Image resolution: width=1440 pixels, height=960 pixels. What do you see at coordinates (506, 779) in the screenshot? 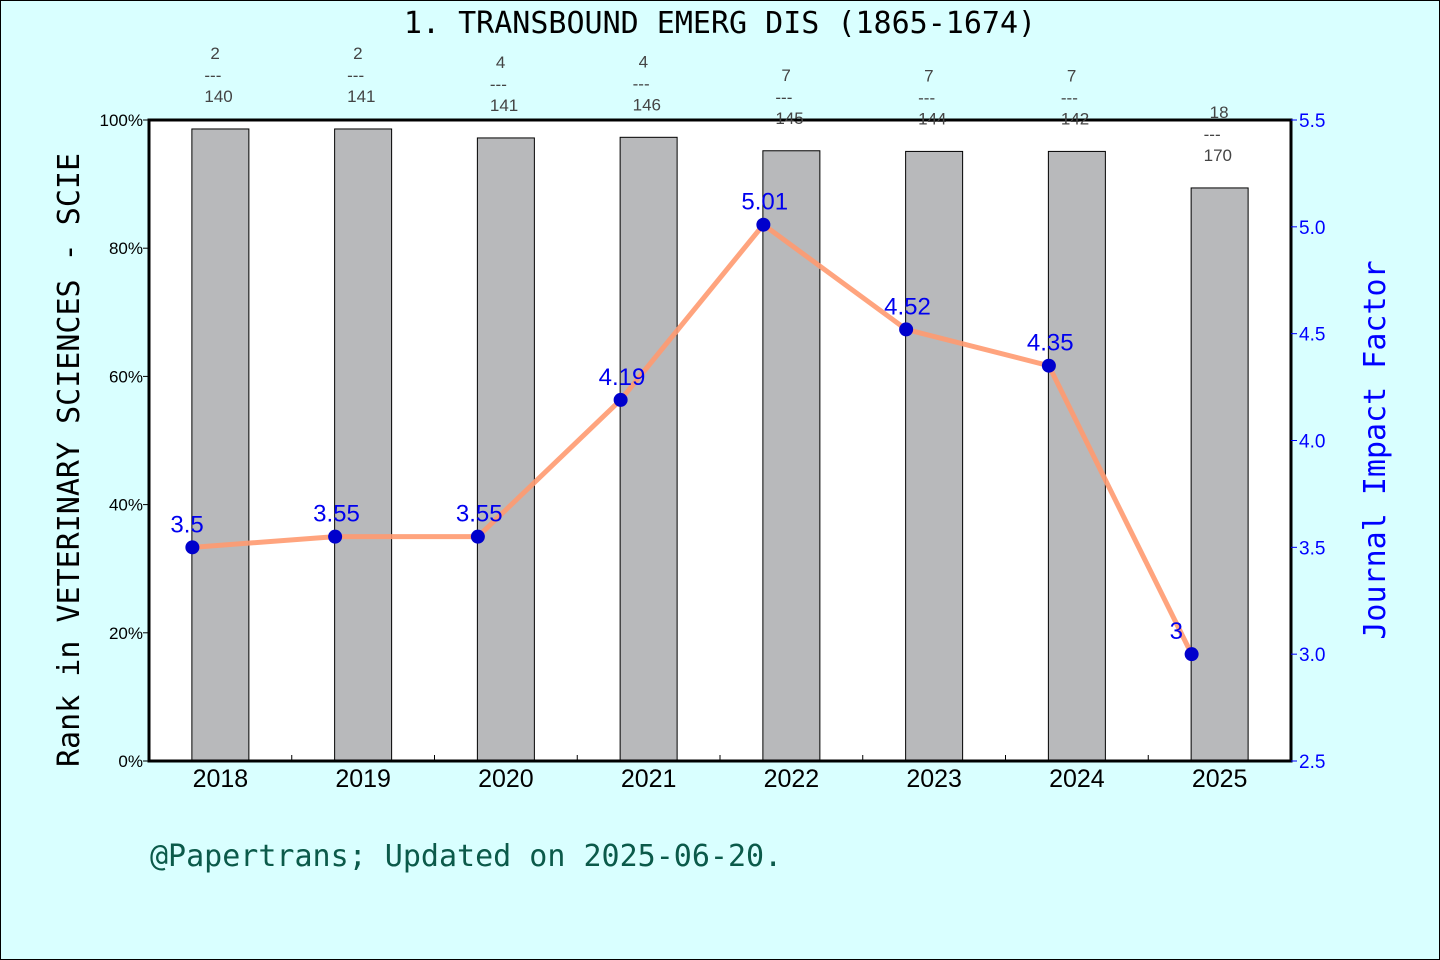
I see `x-tick-label: 2020` at bounding box center [506, 779].